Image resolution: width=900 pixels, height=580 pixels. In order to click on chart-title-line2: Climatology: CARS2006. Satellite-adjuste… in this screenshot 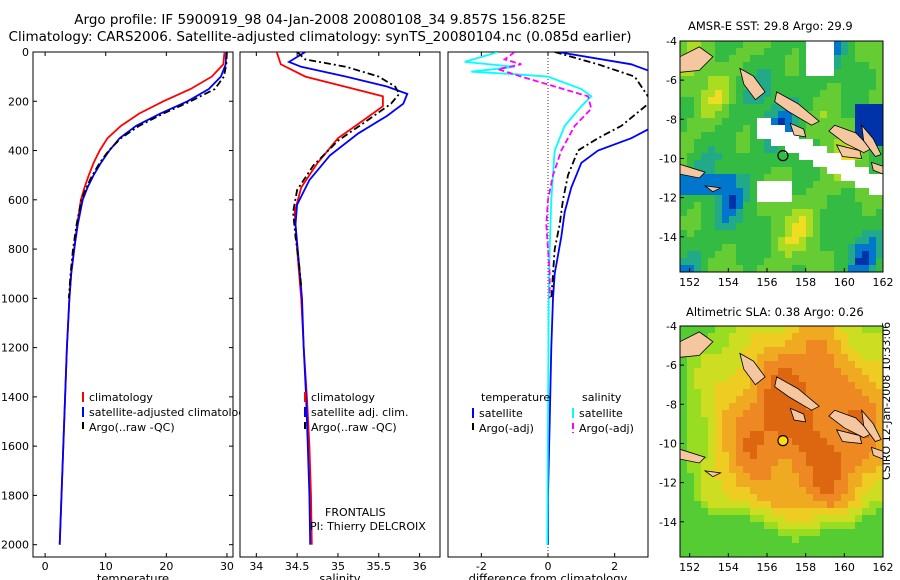, I will do `click(320, 37)`.